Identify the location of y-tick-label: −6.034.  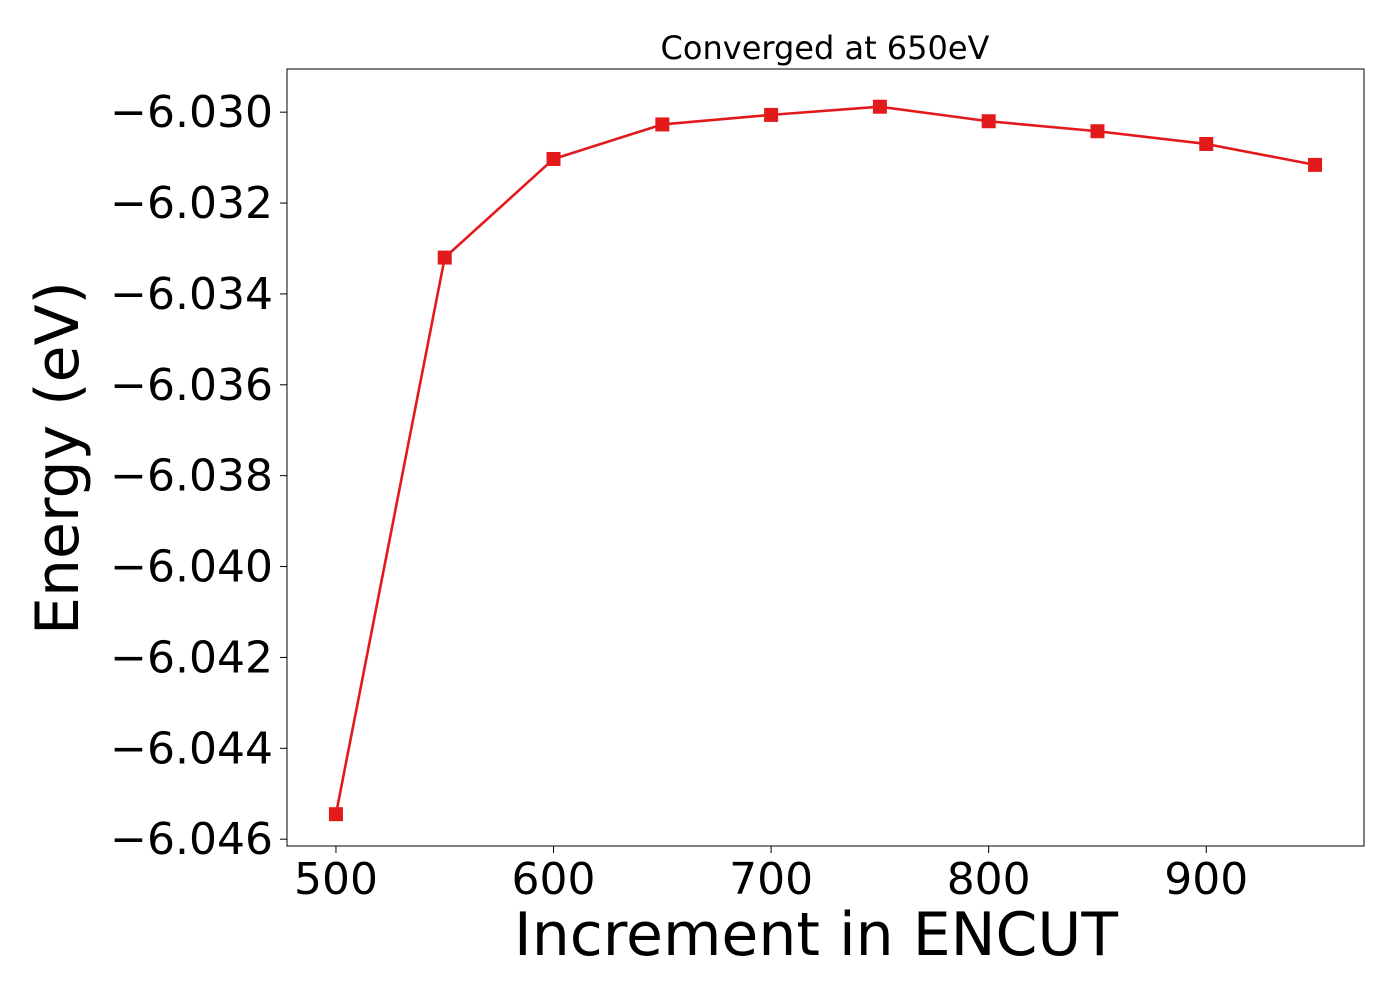
(191, 294).